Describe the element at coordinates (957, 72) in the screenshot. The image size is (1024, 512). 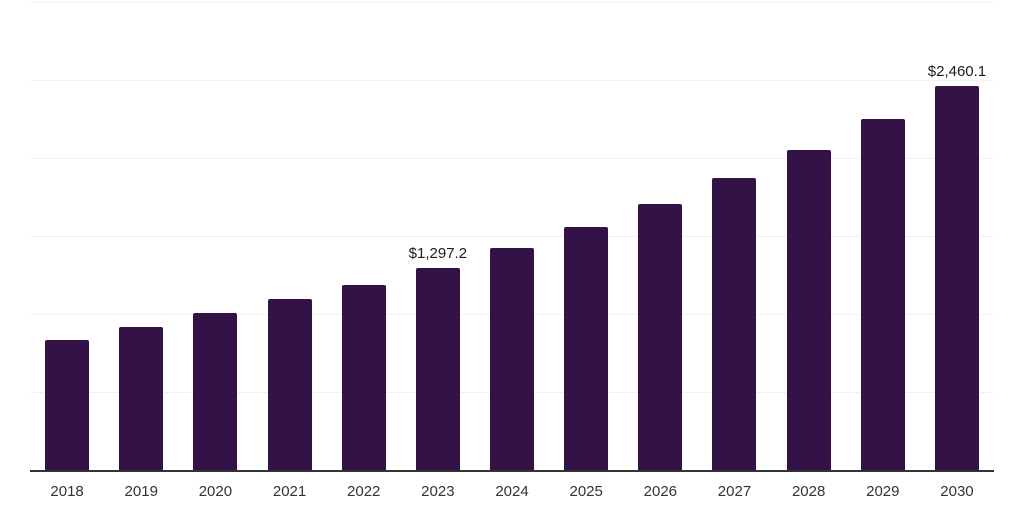
I see `bar-value-label-2030: $2,460.1` at that location.